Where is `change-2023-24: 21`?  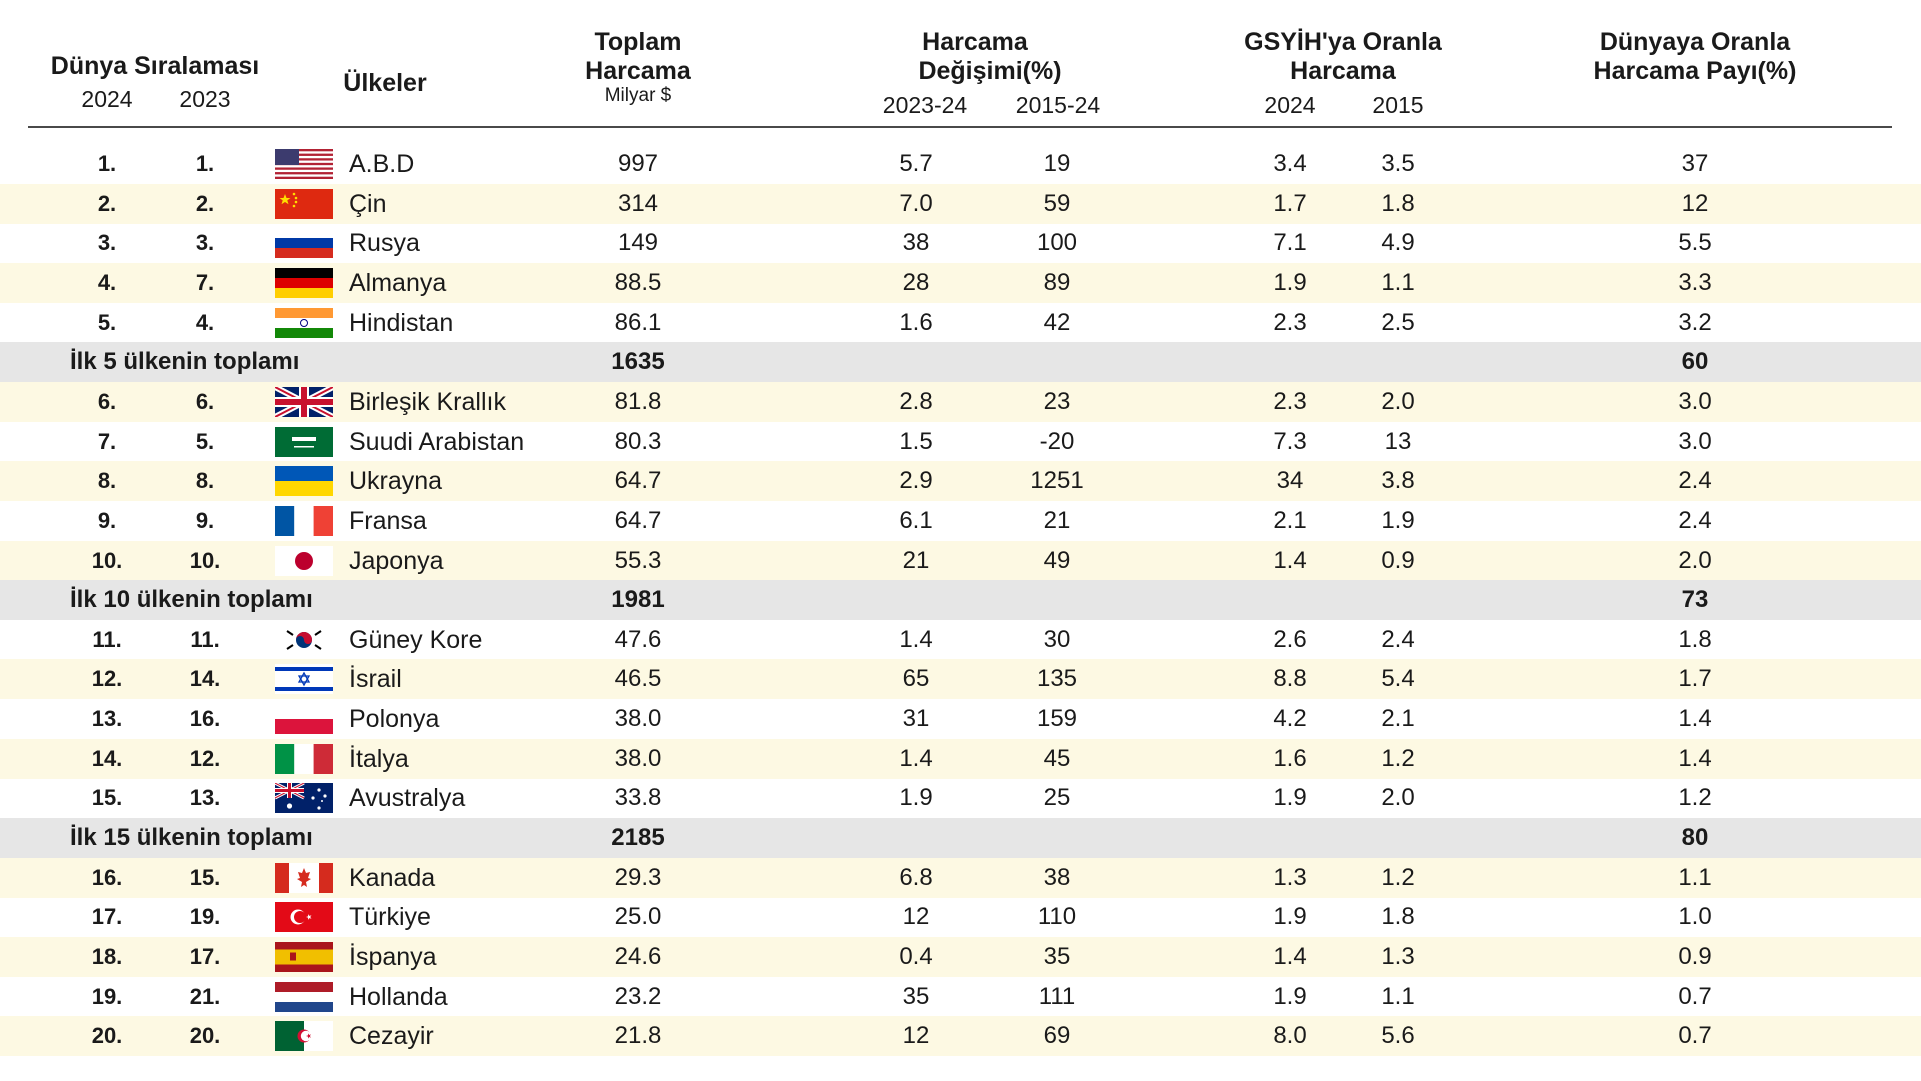 change-2023-24: 21 is located at coordinates (916, 560).